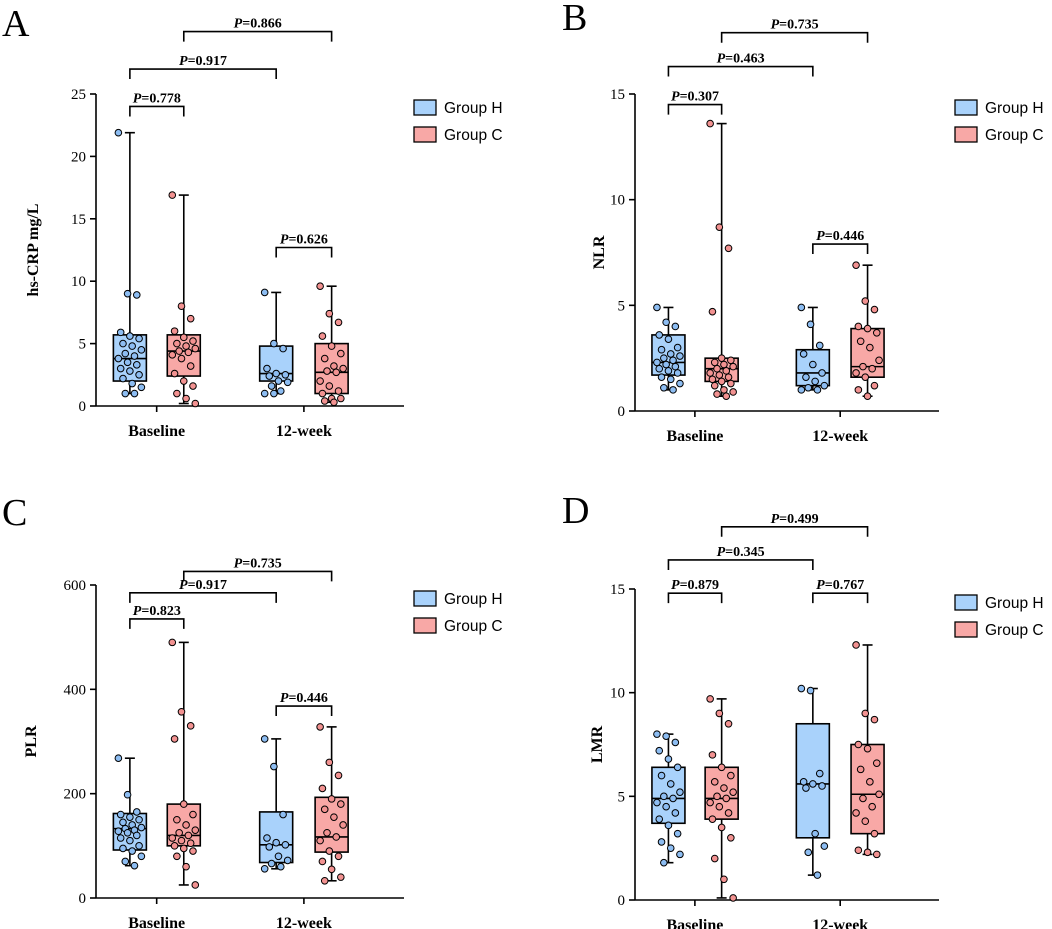 Image resolution: width=1052 pixels, height=929 pixels. Describe the element at coordinates (75, 690) in the screenshot. I see `y-tick-label: 400` at that location.